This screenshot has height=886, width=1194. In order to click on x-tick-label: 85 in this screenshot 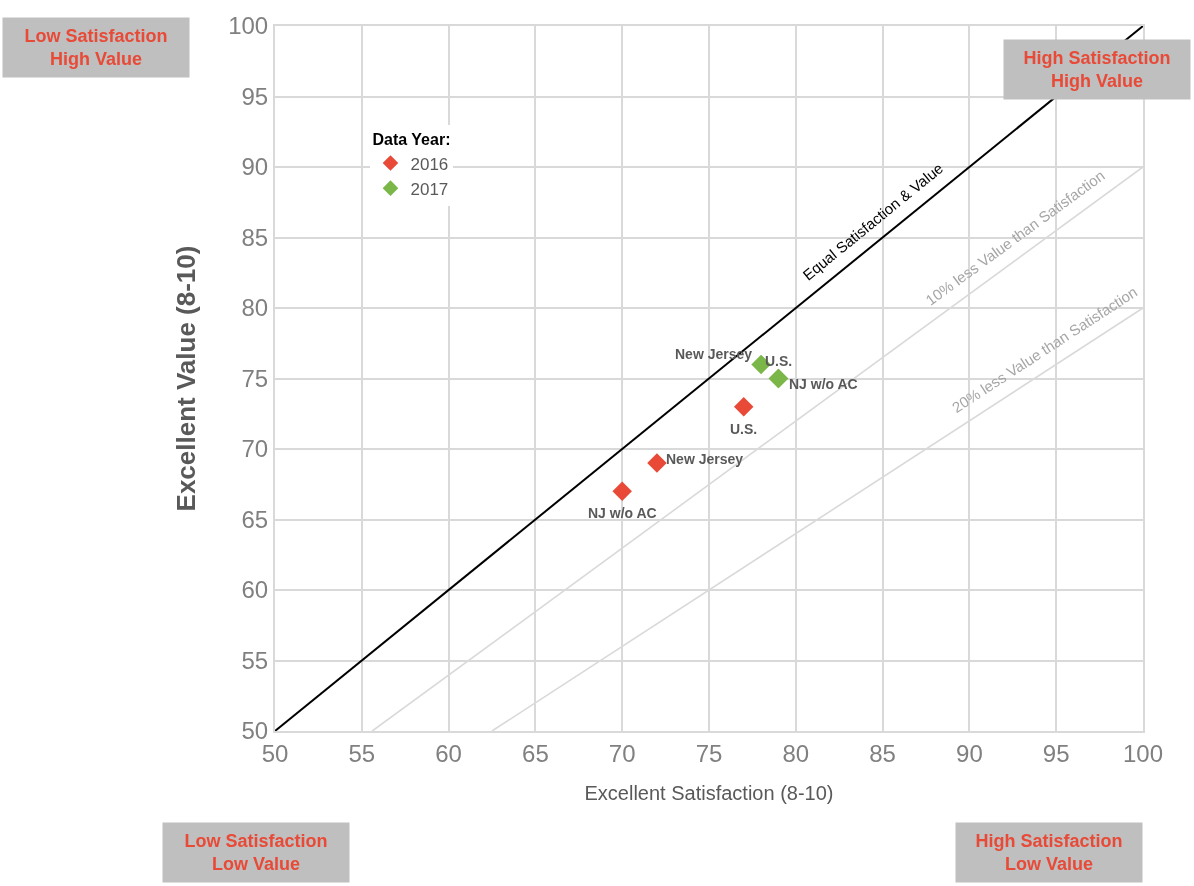, I will do `click(882, 753)`.